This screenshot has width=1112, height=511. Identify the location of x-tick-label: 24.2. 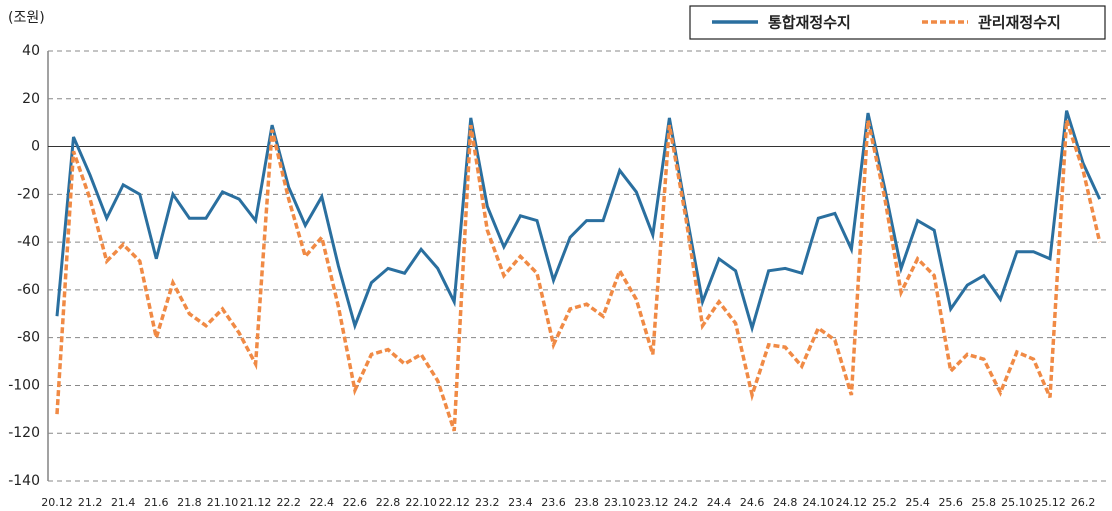
(686, 502).